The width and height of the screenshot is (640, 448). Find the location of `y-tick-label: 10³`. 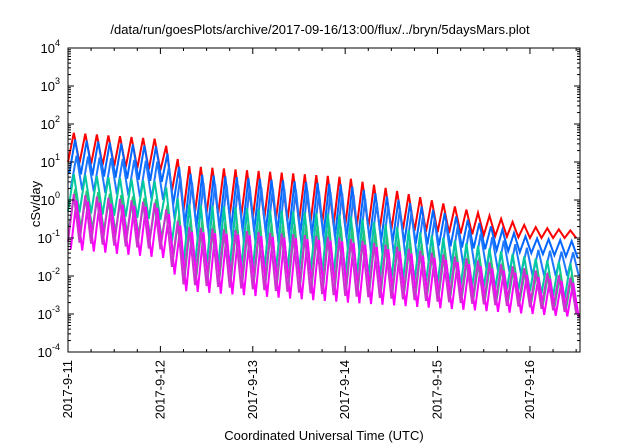

y-tick-label: 10³ is located at coordinates (50, 85).